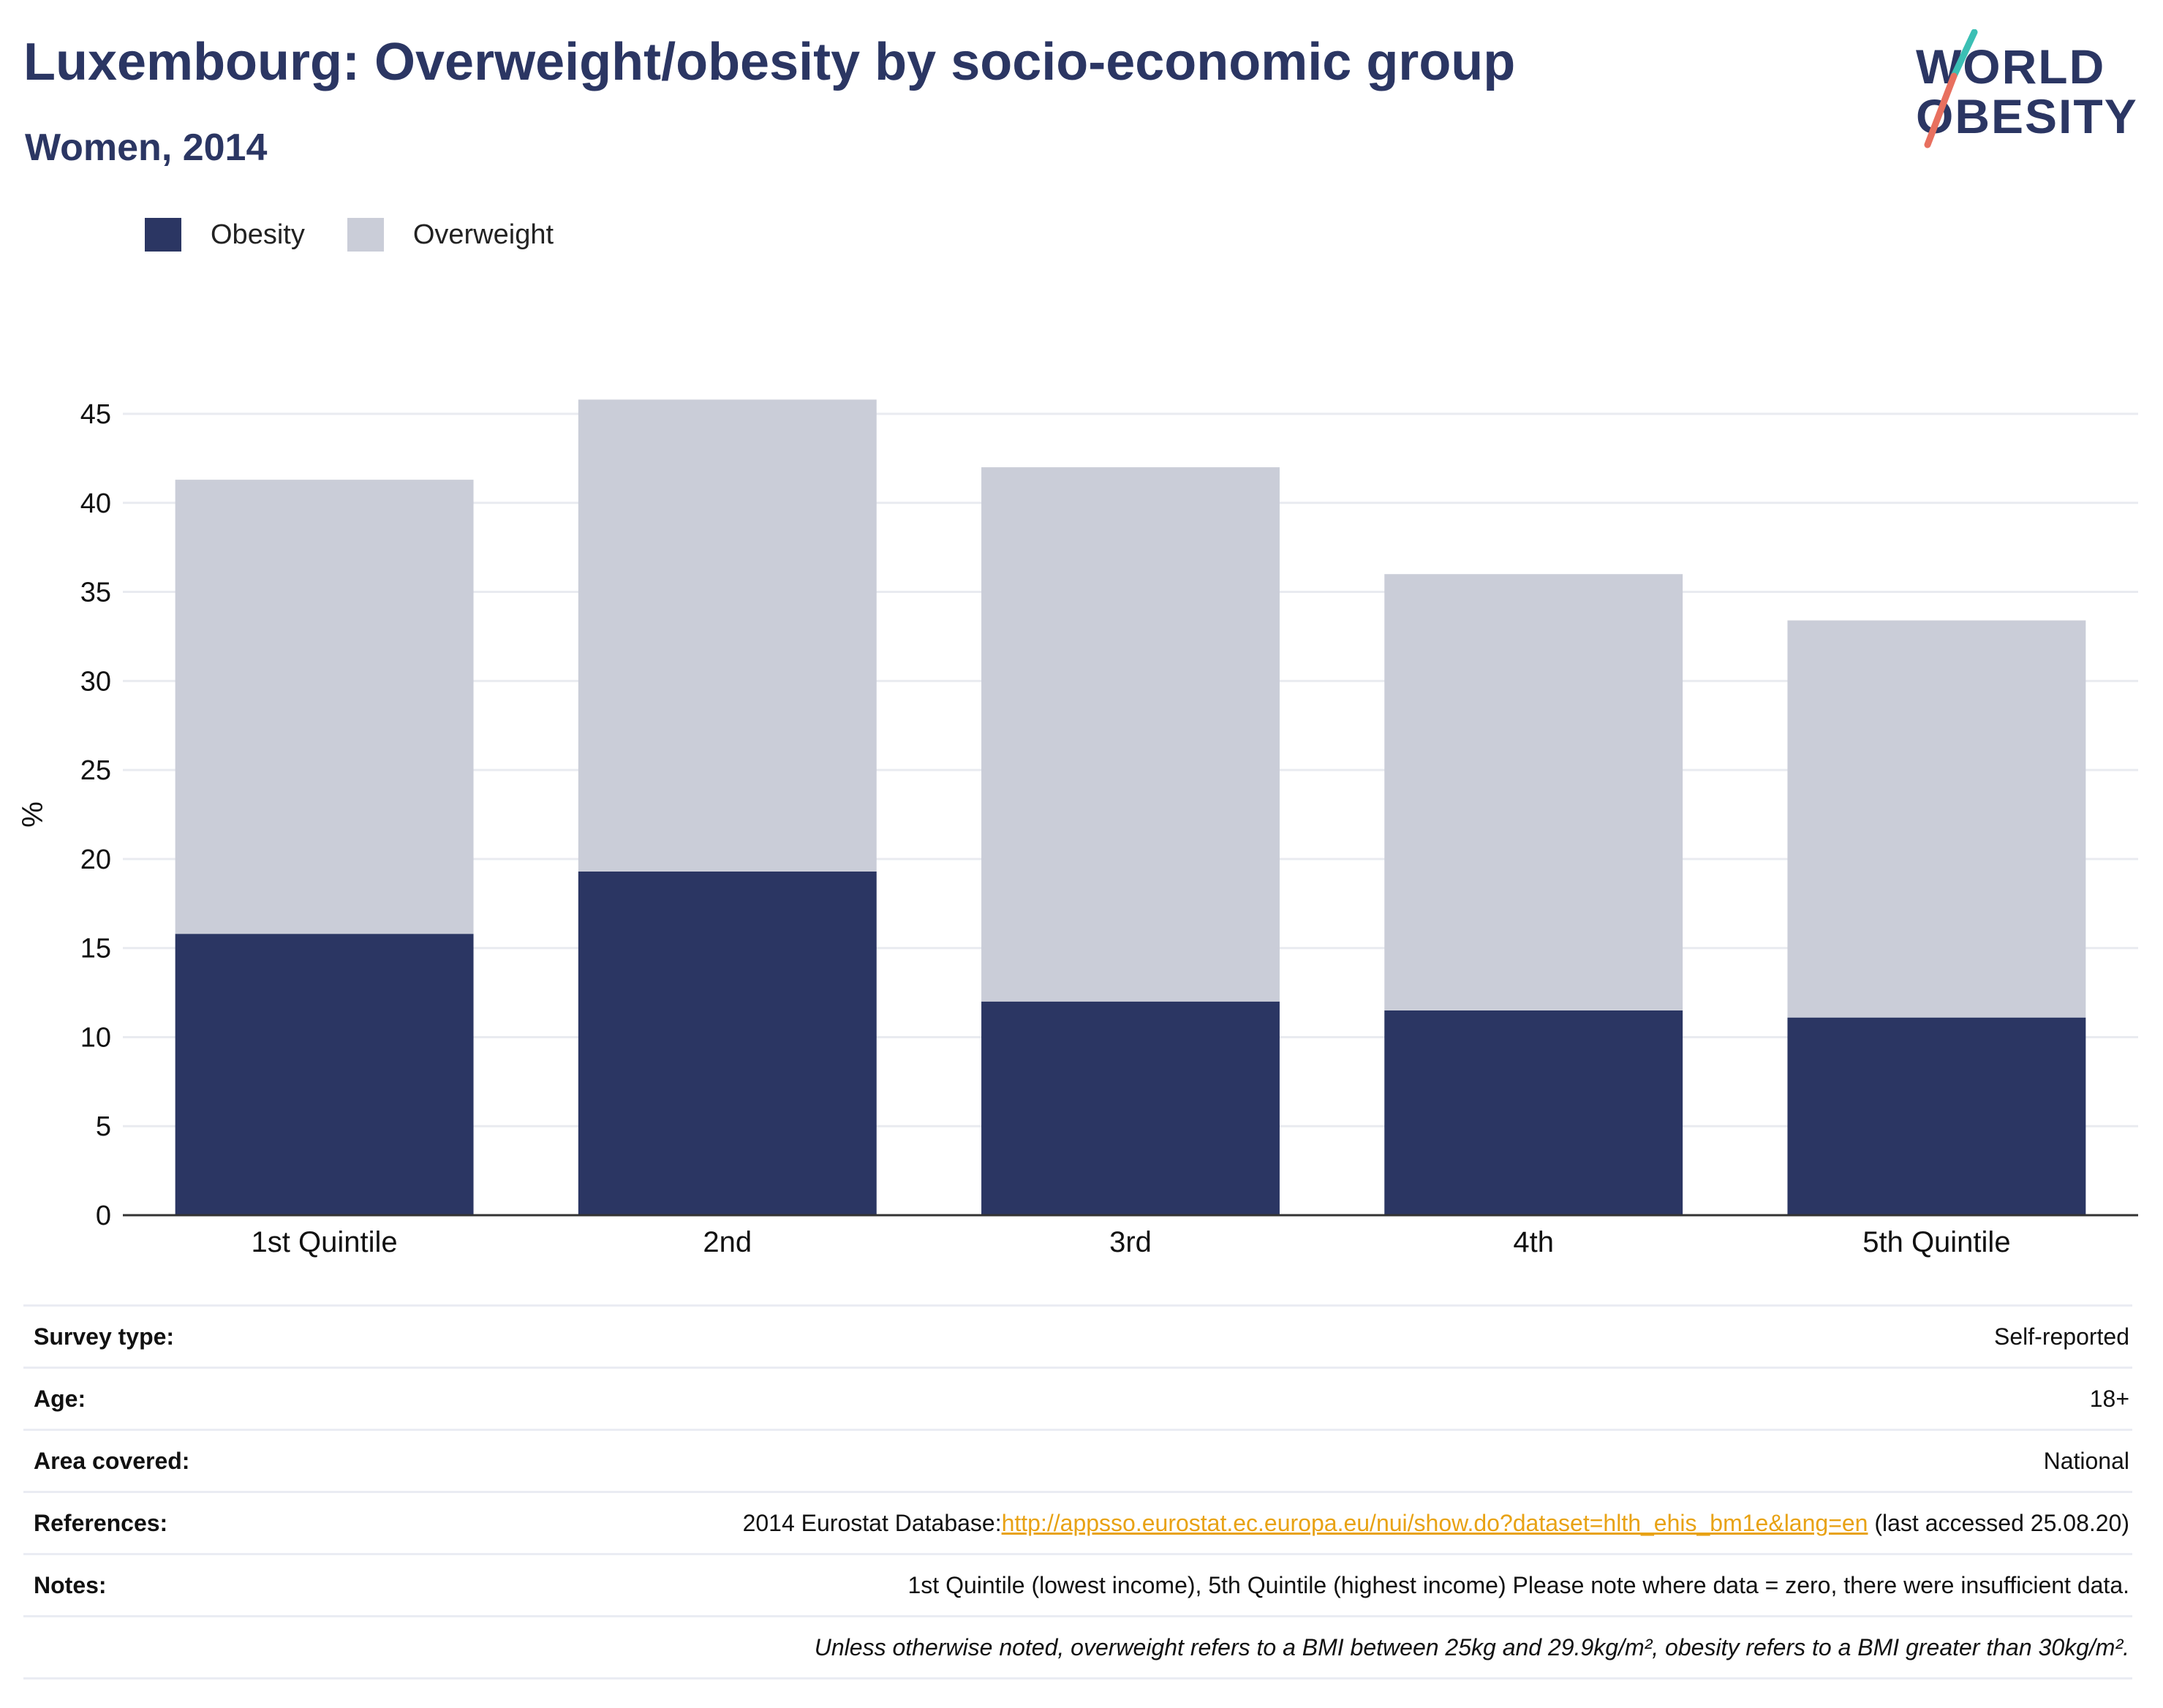  Describe the element at coordinates (60, 1398) in the screenshot. I see `age-label: Age:` at that location.